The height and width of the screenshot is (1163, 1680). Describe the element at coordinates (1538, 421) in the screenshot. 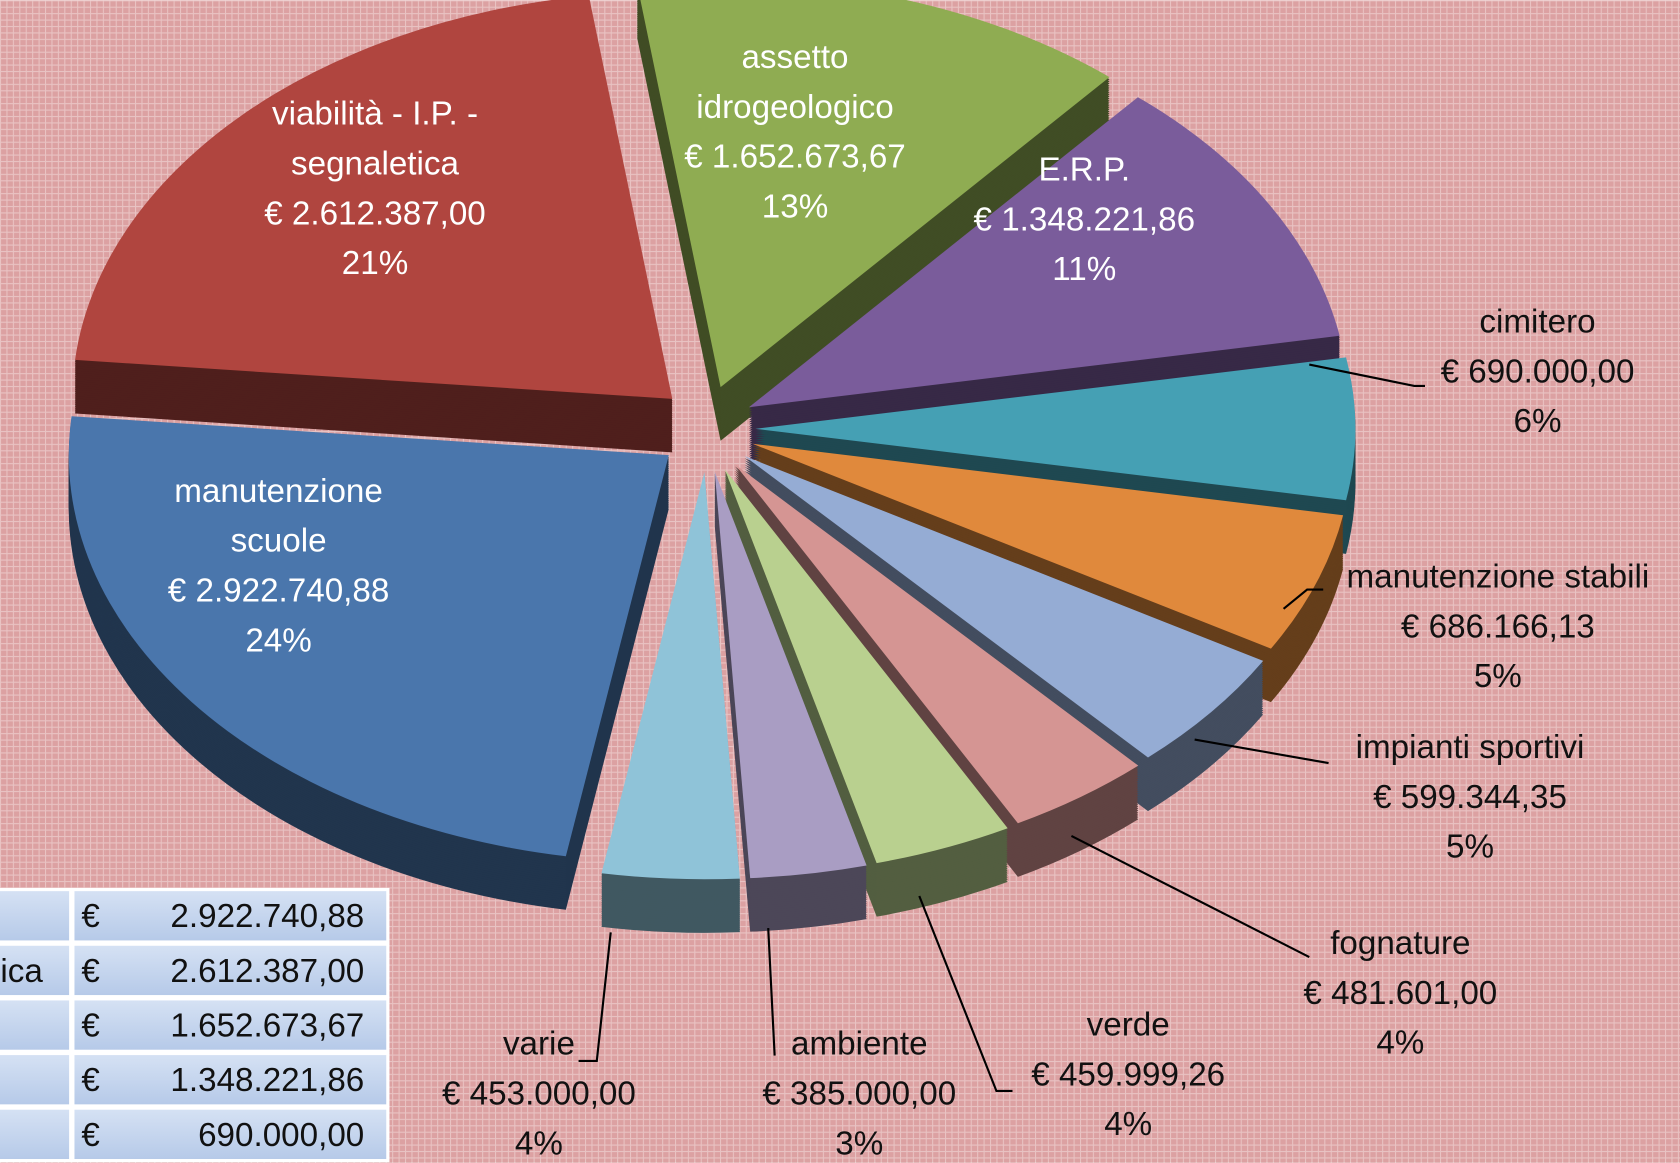

I see `slice-percent: 6%` at that location.